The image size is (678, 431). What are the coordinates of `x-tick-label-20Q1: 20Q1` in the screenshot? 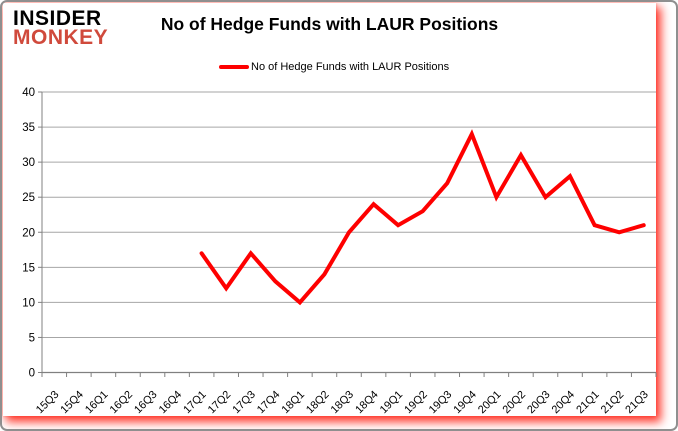 It's located at (490, 403).